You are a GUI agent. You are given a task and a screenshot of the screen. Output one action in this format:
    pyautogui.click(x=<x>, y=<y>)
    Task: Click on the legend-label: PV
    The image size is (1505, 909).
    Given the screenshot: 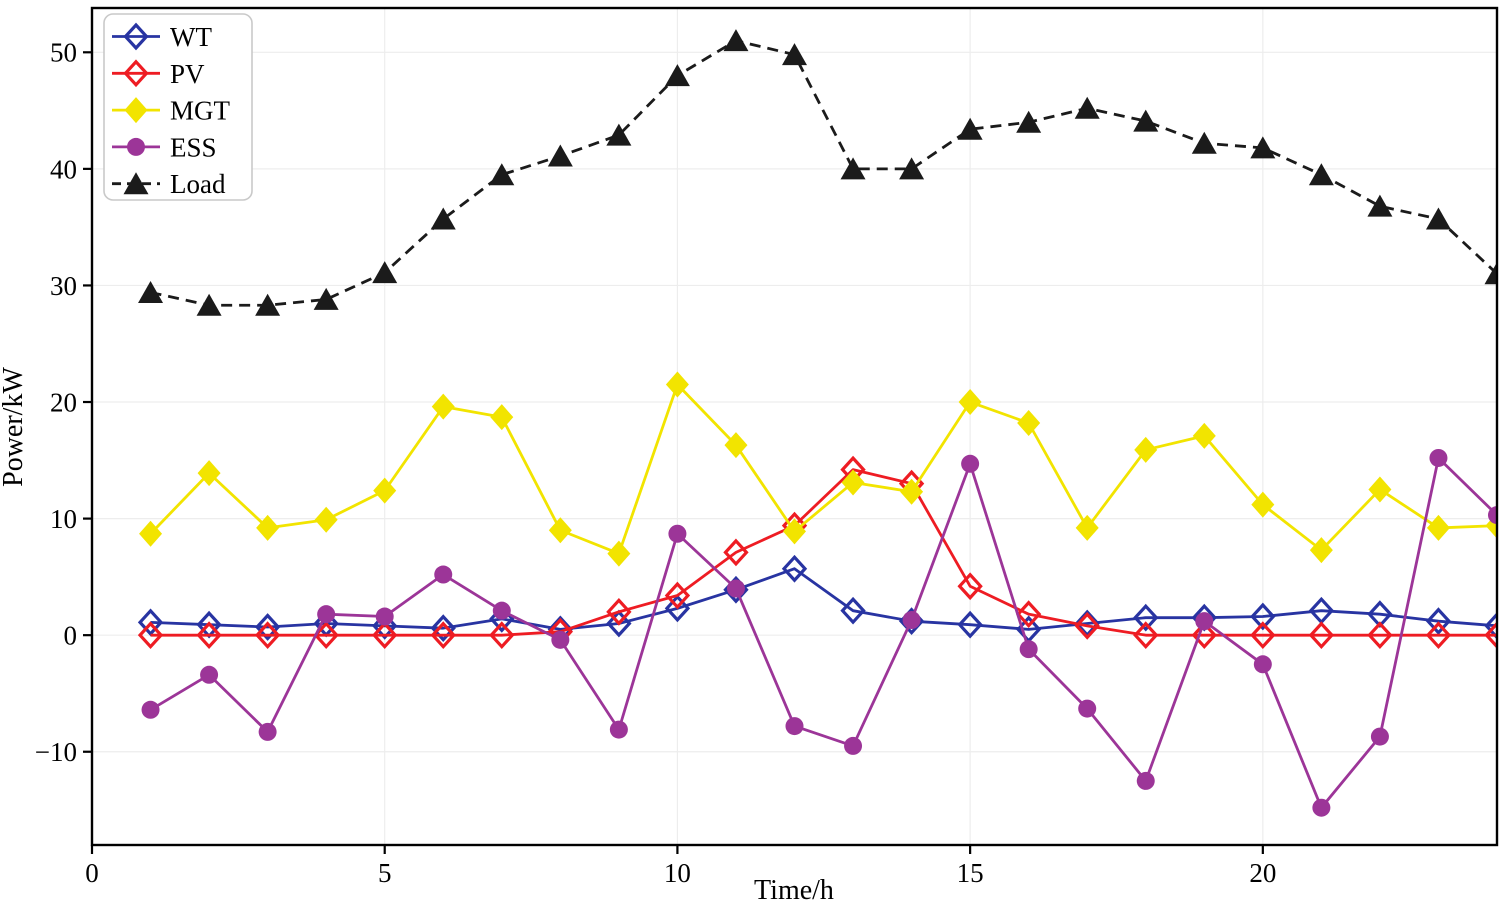 What is the action you would take?
    pyautogui.click(x=187, y=74)
    